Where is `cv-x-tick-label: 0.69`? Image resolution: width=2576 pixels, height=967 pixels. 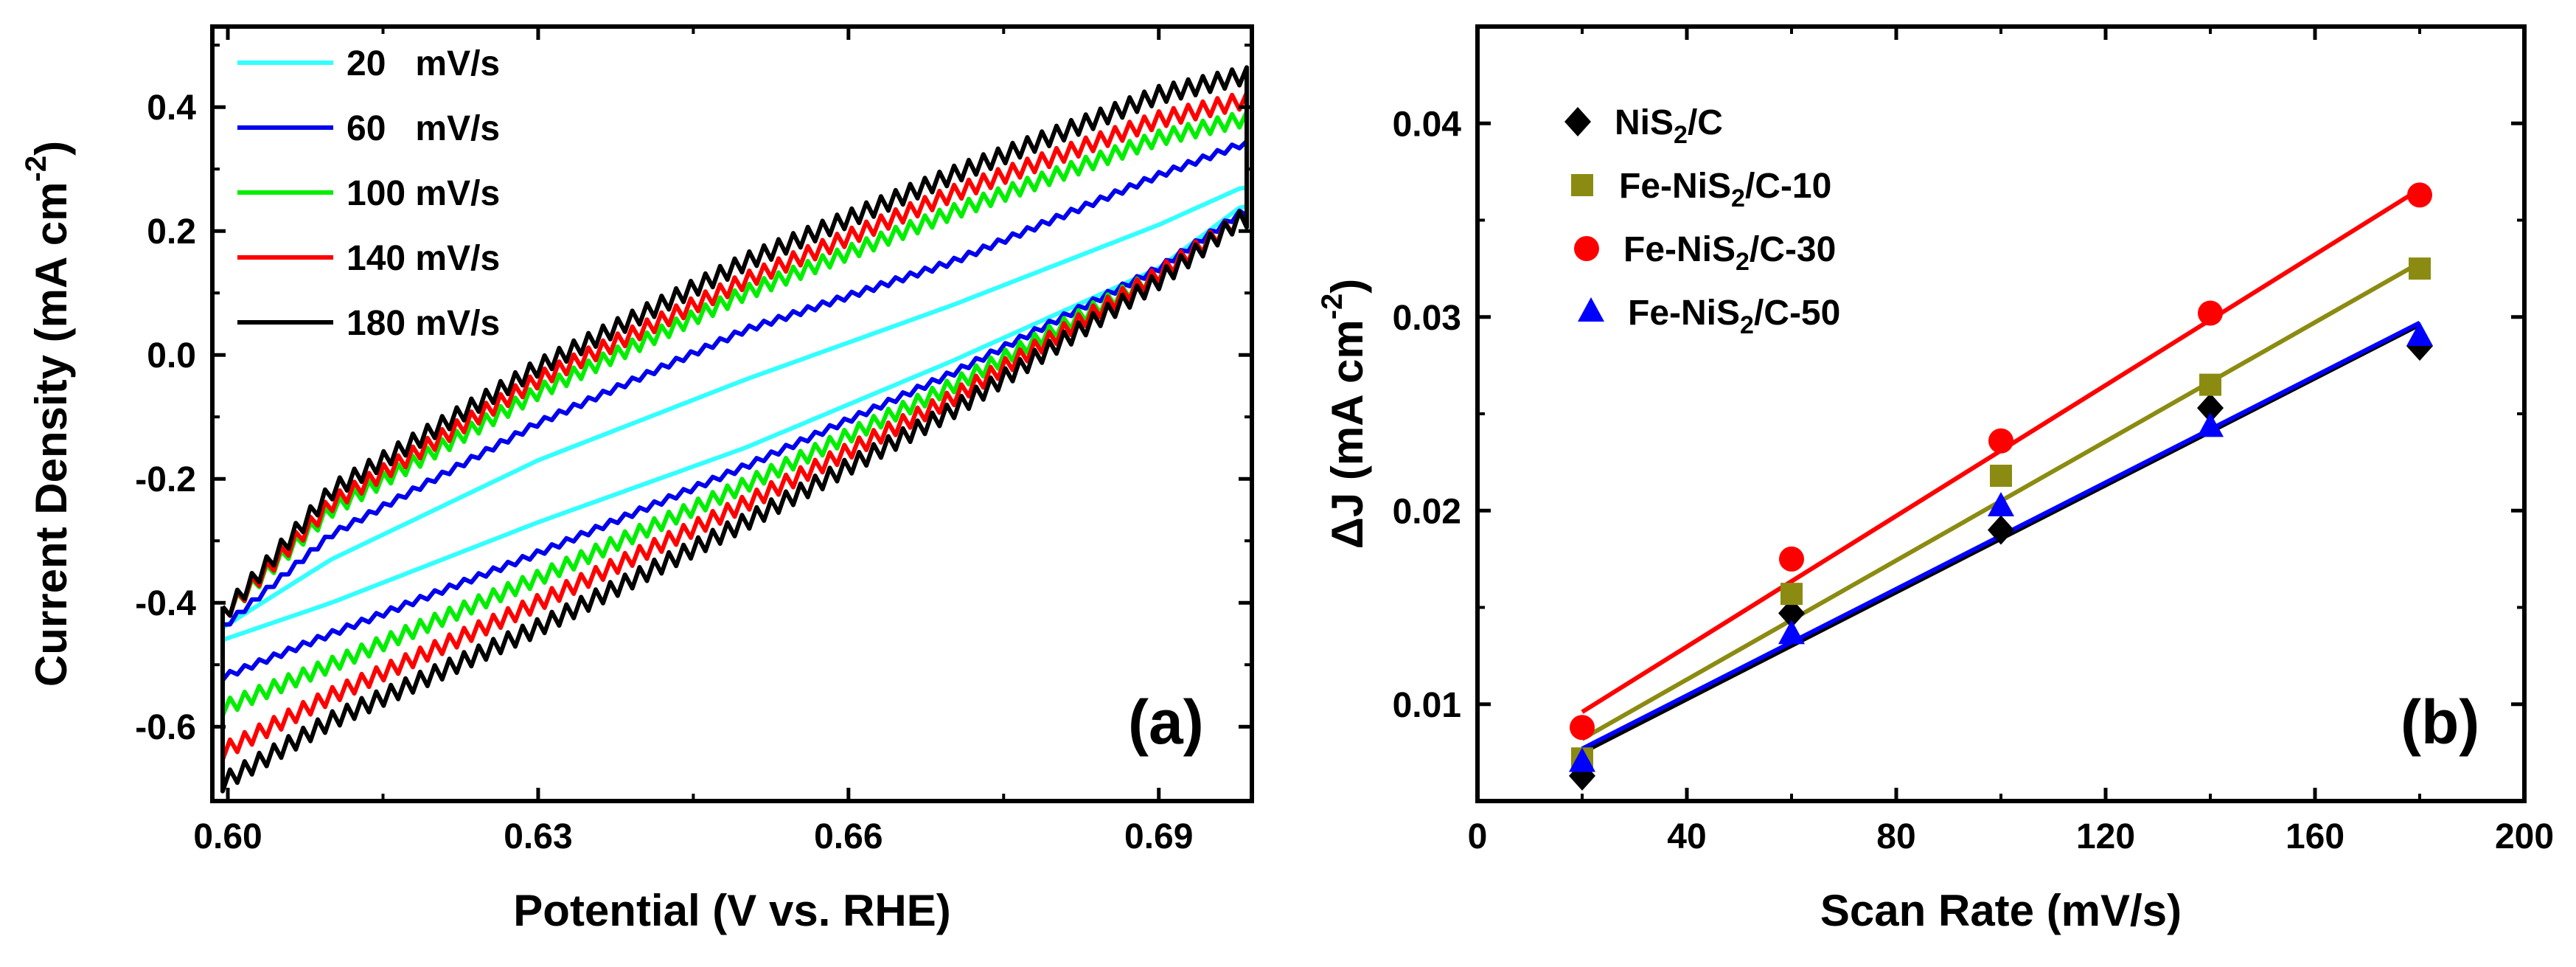
cv-x-tick-label: 0.69 is located at coordinates (1159, 836).